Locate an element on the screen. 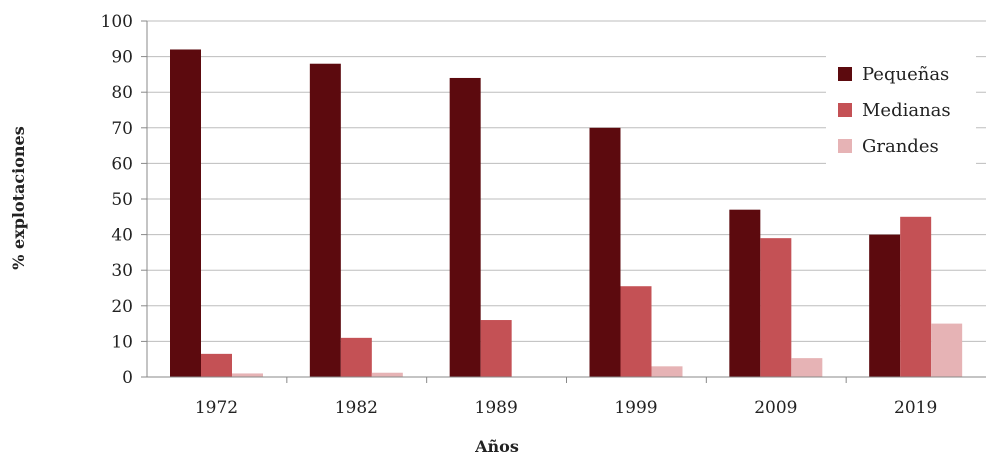 The width and height of the screenshot is (987, 457). bar-grandes-1972 is located at coordinates (247, 375).